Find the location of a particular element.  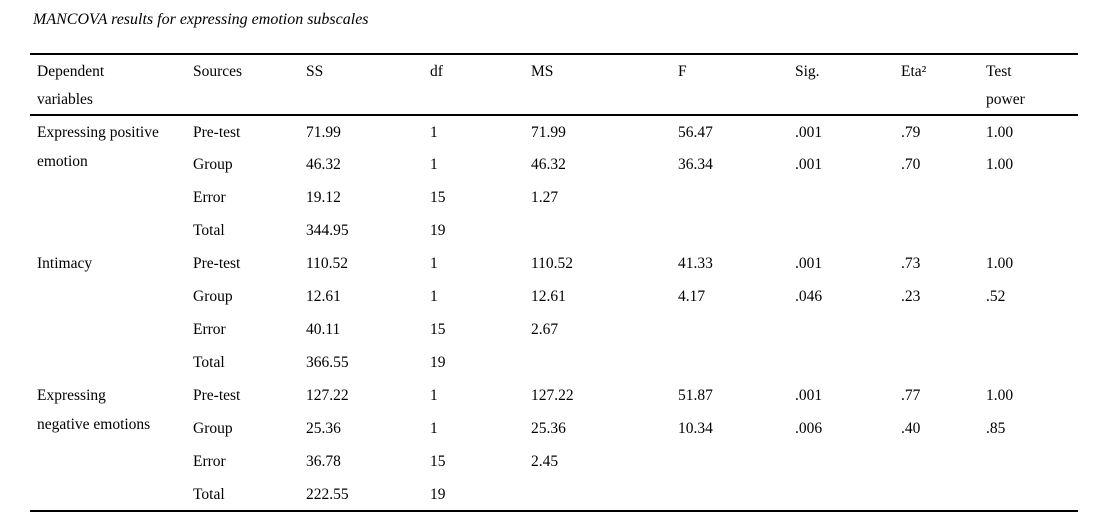

col-header-df: df is located at coordinates (436, 71).